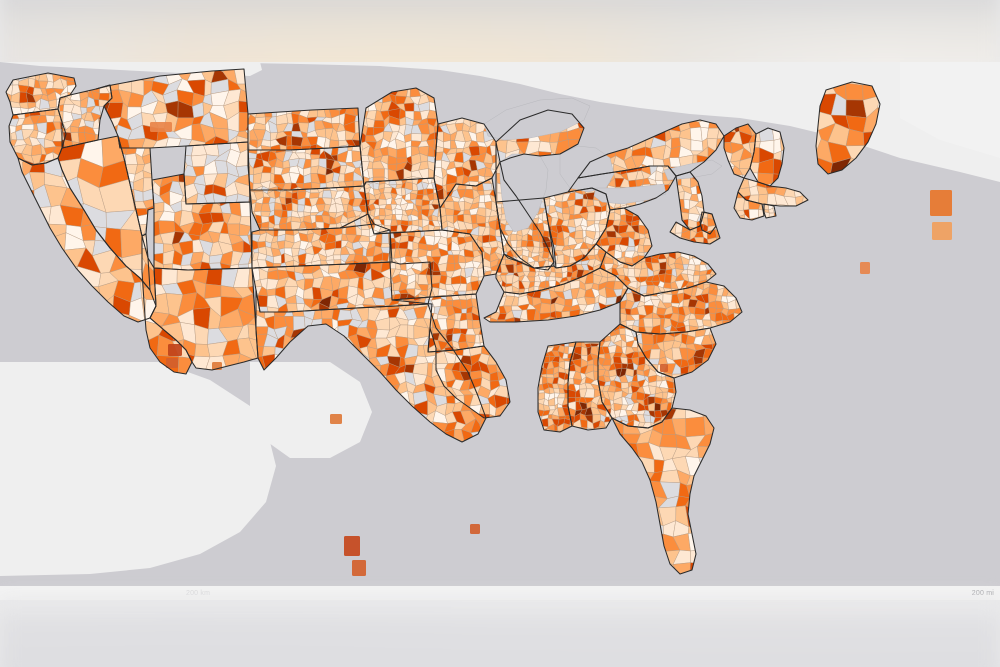 This screenshot has height=667, width=1000. Describe the element at coordinates (681, 310) in the screenshot. I see `state-counties-nc` at that location.